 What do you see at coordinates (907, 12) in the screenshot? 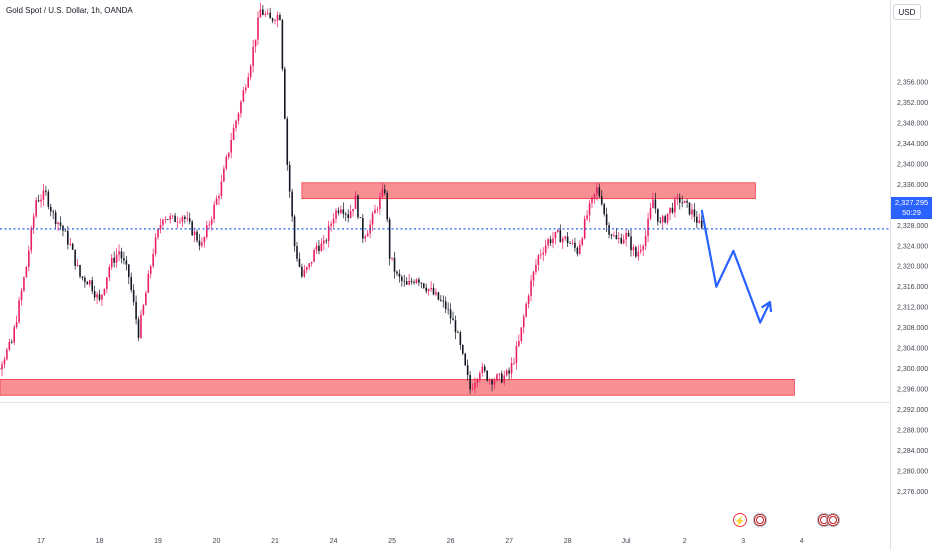
I see `currency-button: USD` at bounding box center [907, 12].